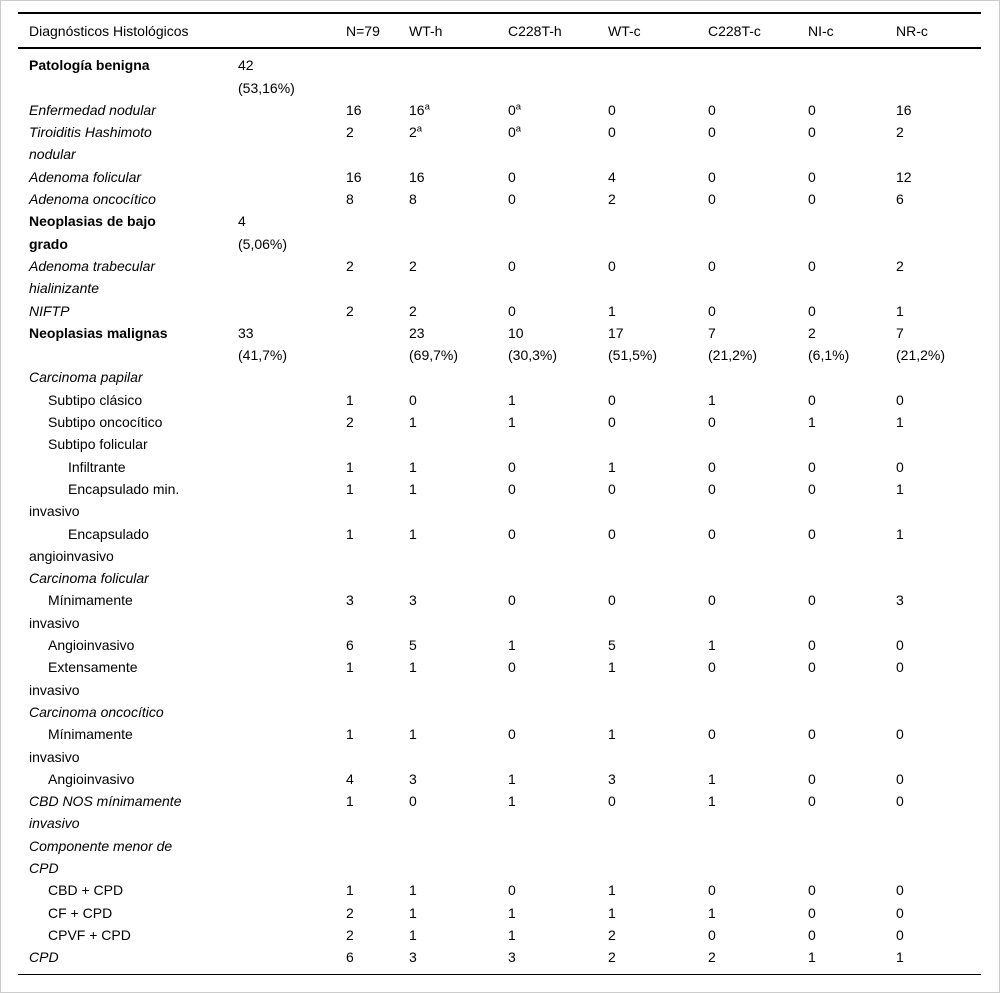 The image size is (1000, 993). Describe the element at coordinates (499, 500) in the screenshot. I see `table-row: Encapsulado min. invasivo 1 1 0 0 0 0 1` at that location.